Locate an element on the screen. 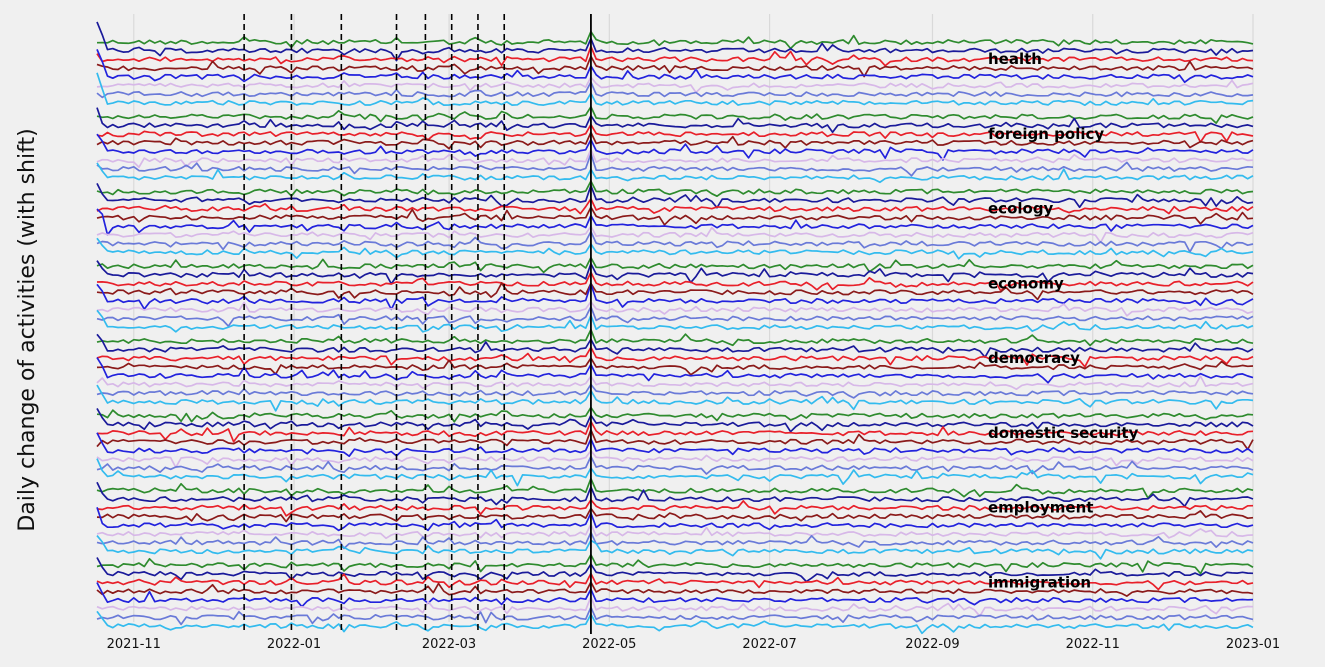 This screenshot has width=1325, height=667. x-tick-label-7: 2023-01 is located at coordinates (1253, 644).